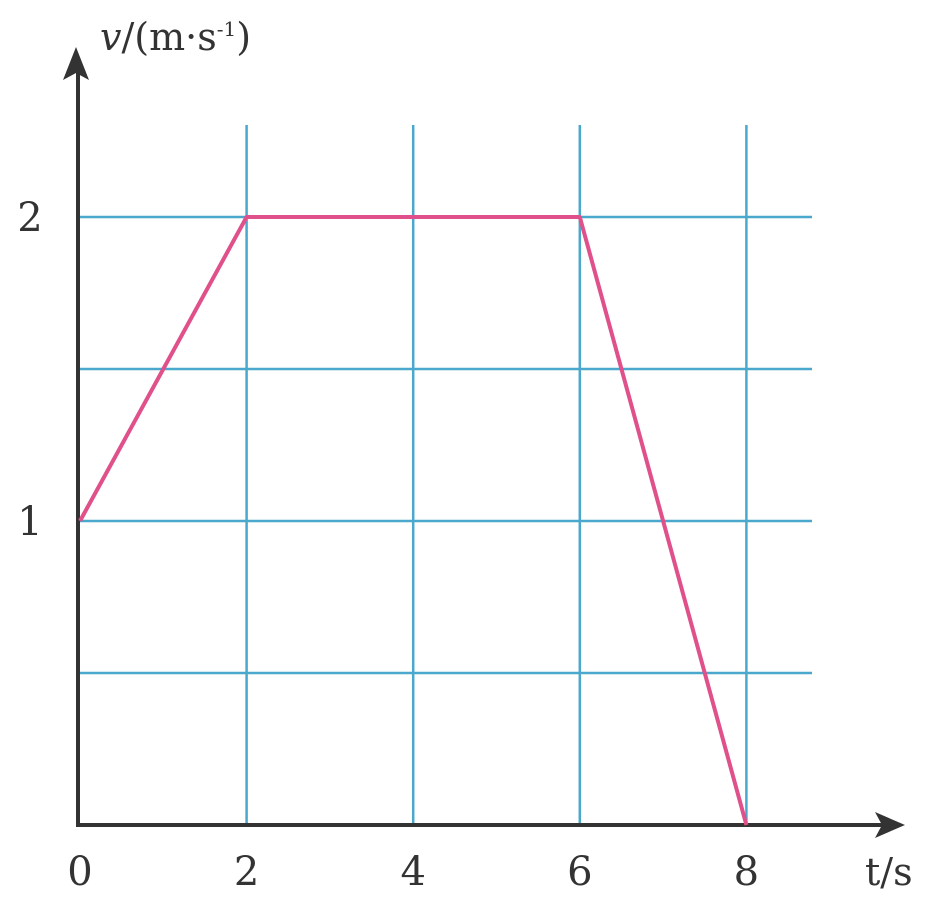 The image size is (937, 910). I want to click on x-axis-label: t/s, so click(889, 872).